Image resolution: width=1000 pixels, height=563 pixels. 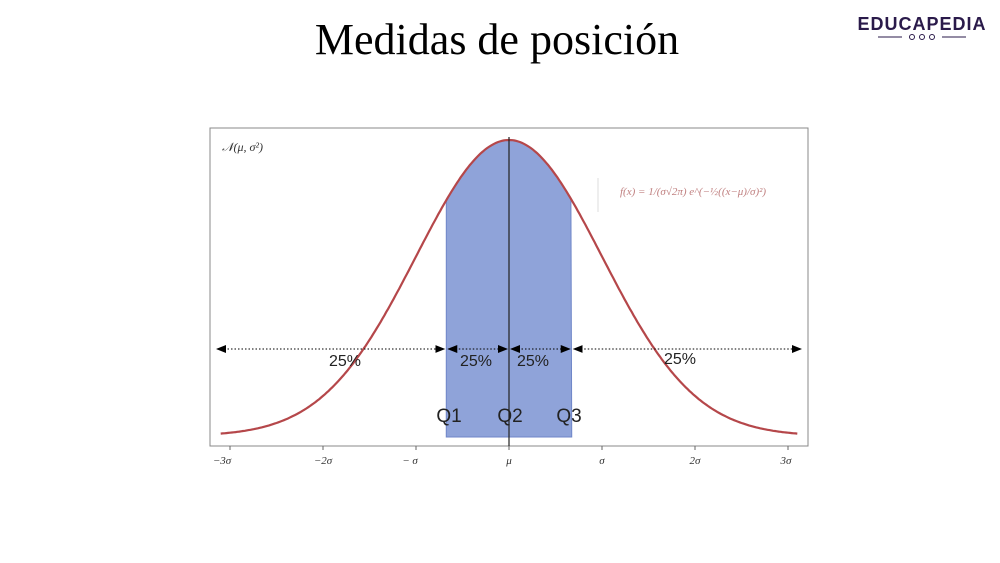 I want to click on distribution-label: 𝒩(μ, σ²), so click(x=242, y=147).